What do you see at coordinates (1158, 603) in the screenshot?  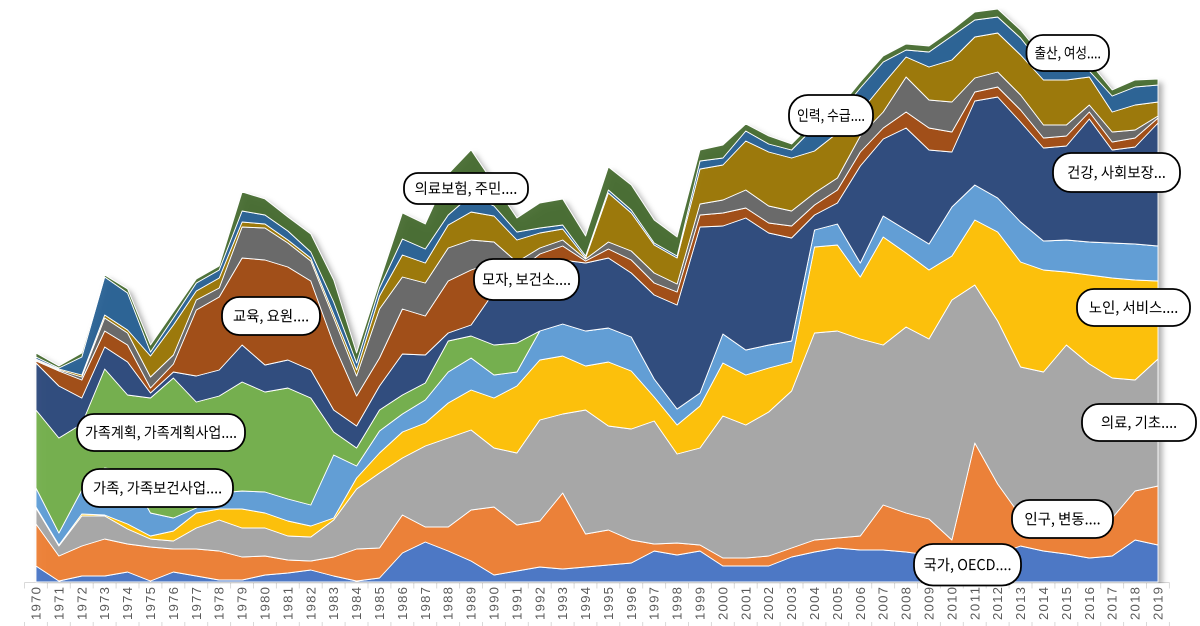 I see `svg-text: 2019` at bounding box center [1158, 603].